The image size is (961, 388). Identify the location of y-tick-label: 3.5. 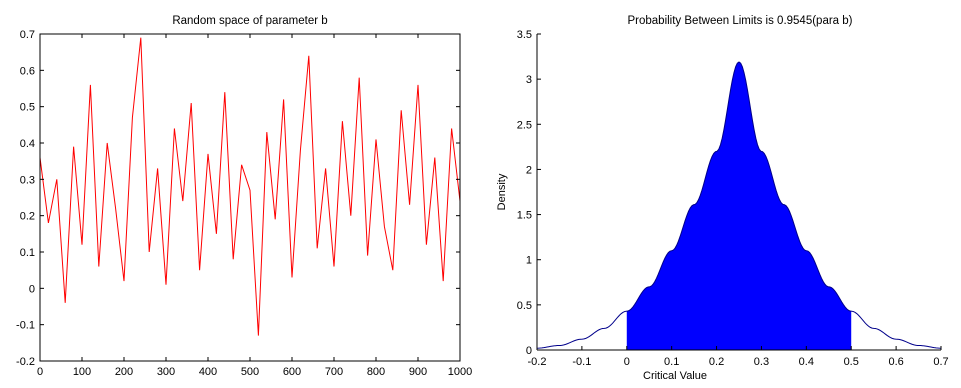
(524, 35).